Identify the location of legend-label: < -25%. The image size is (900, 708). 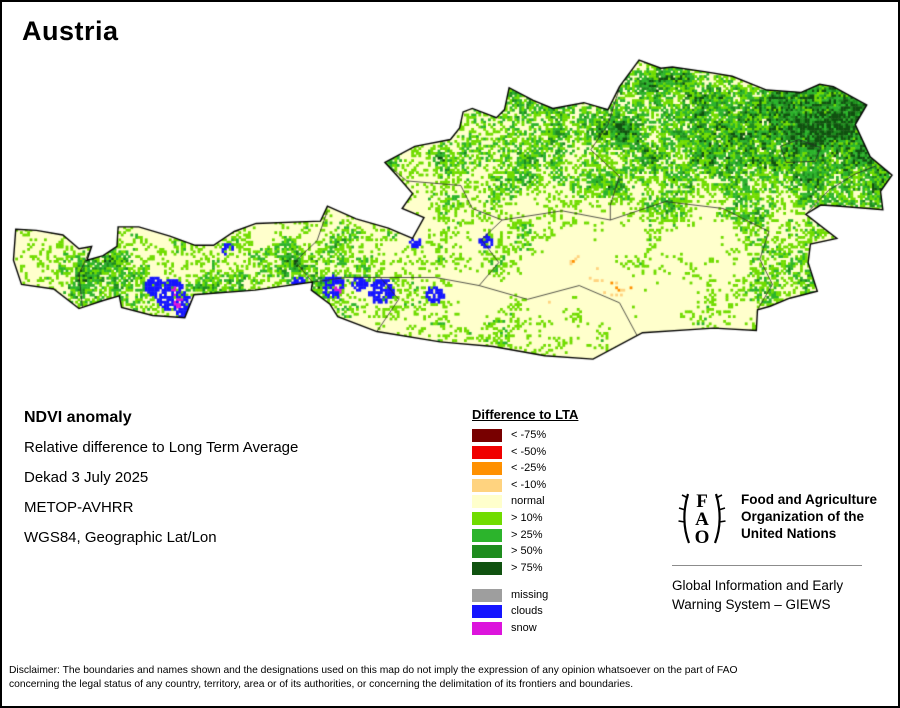
(529, 468).